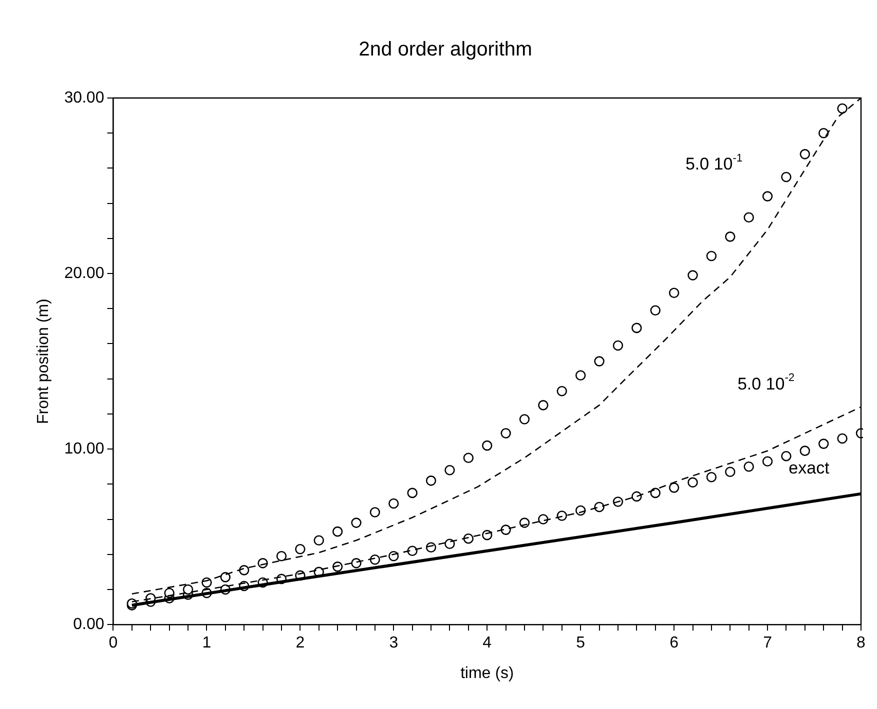 The width and height of the screenshot is (877, 709). I want to click on x-tick-label: 1, so click(207, 643).